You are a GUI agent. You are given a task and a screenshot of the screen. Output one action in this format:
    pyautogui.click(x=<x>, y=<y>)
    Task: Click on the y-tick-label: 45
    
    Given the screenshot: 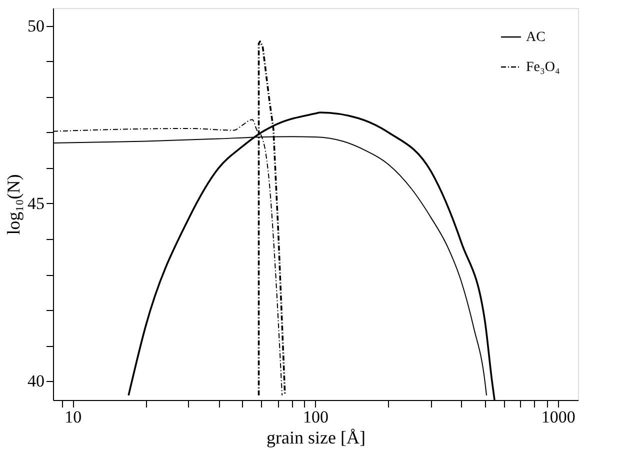 What is the action you would take?
    pyautogui.click(x=36, y=203)
    